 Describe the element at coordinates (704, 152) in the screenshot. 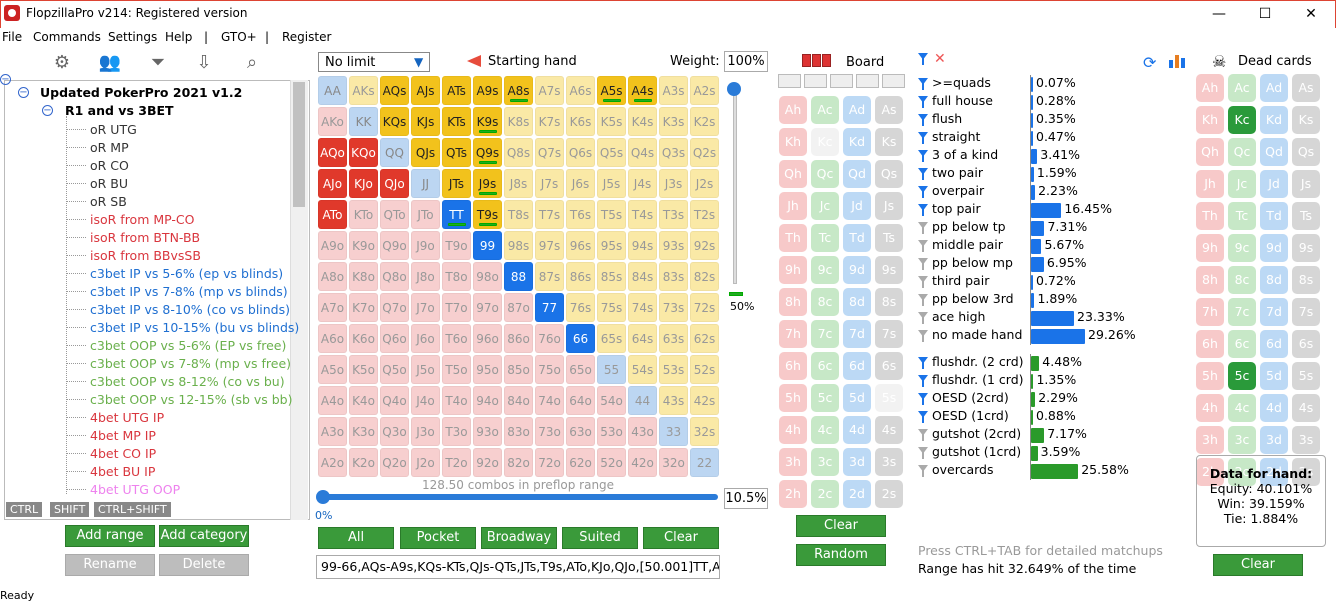

I see `hand-cell: Q2s` at that location.